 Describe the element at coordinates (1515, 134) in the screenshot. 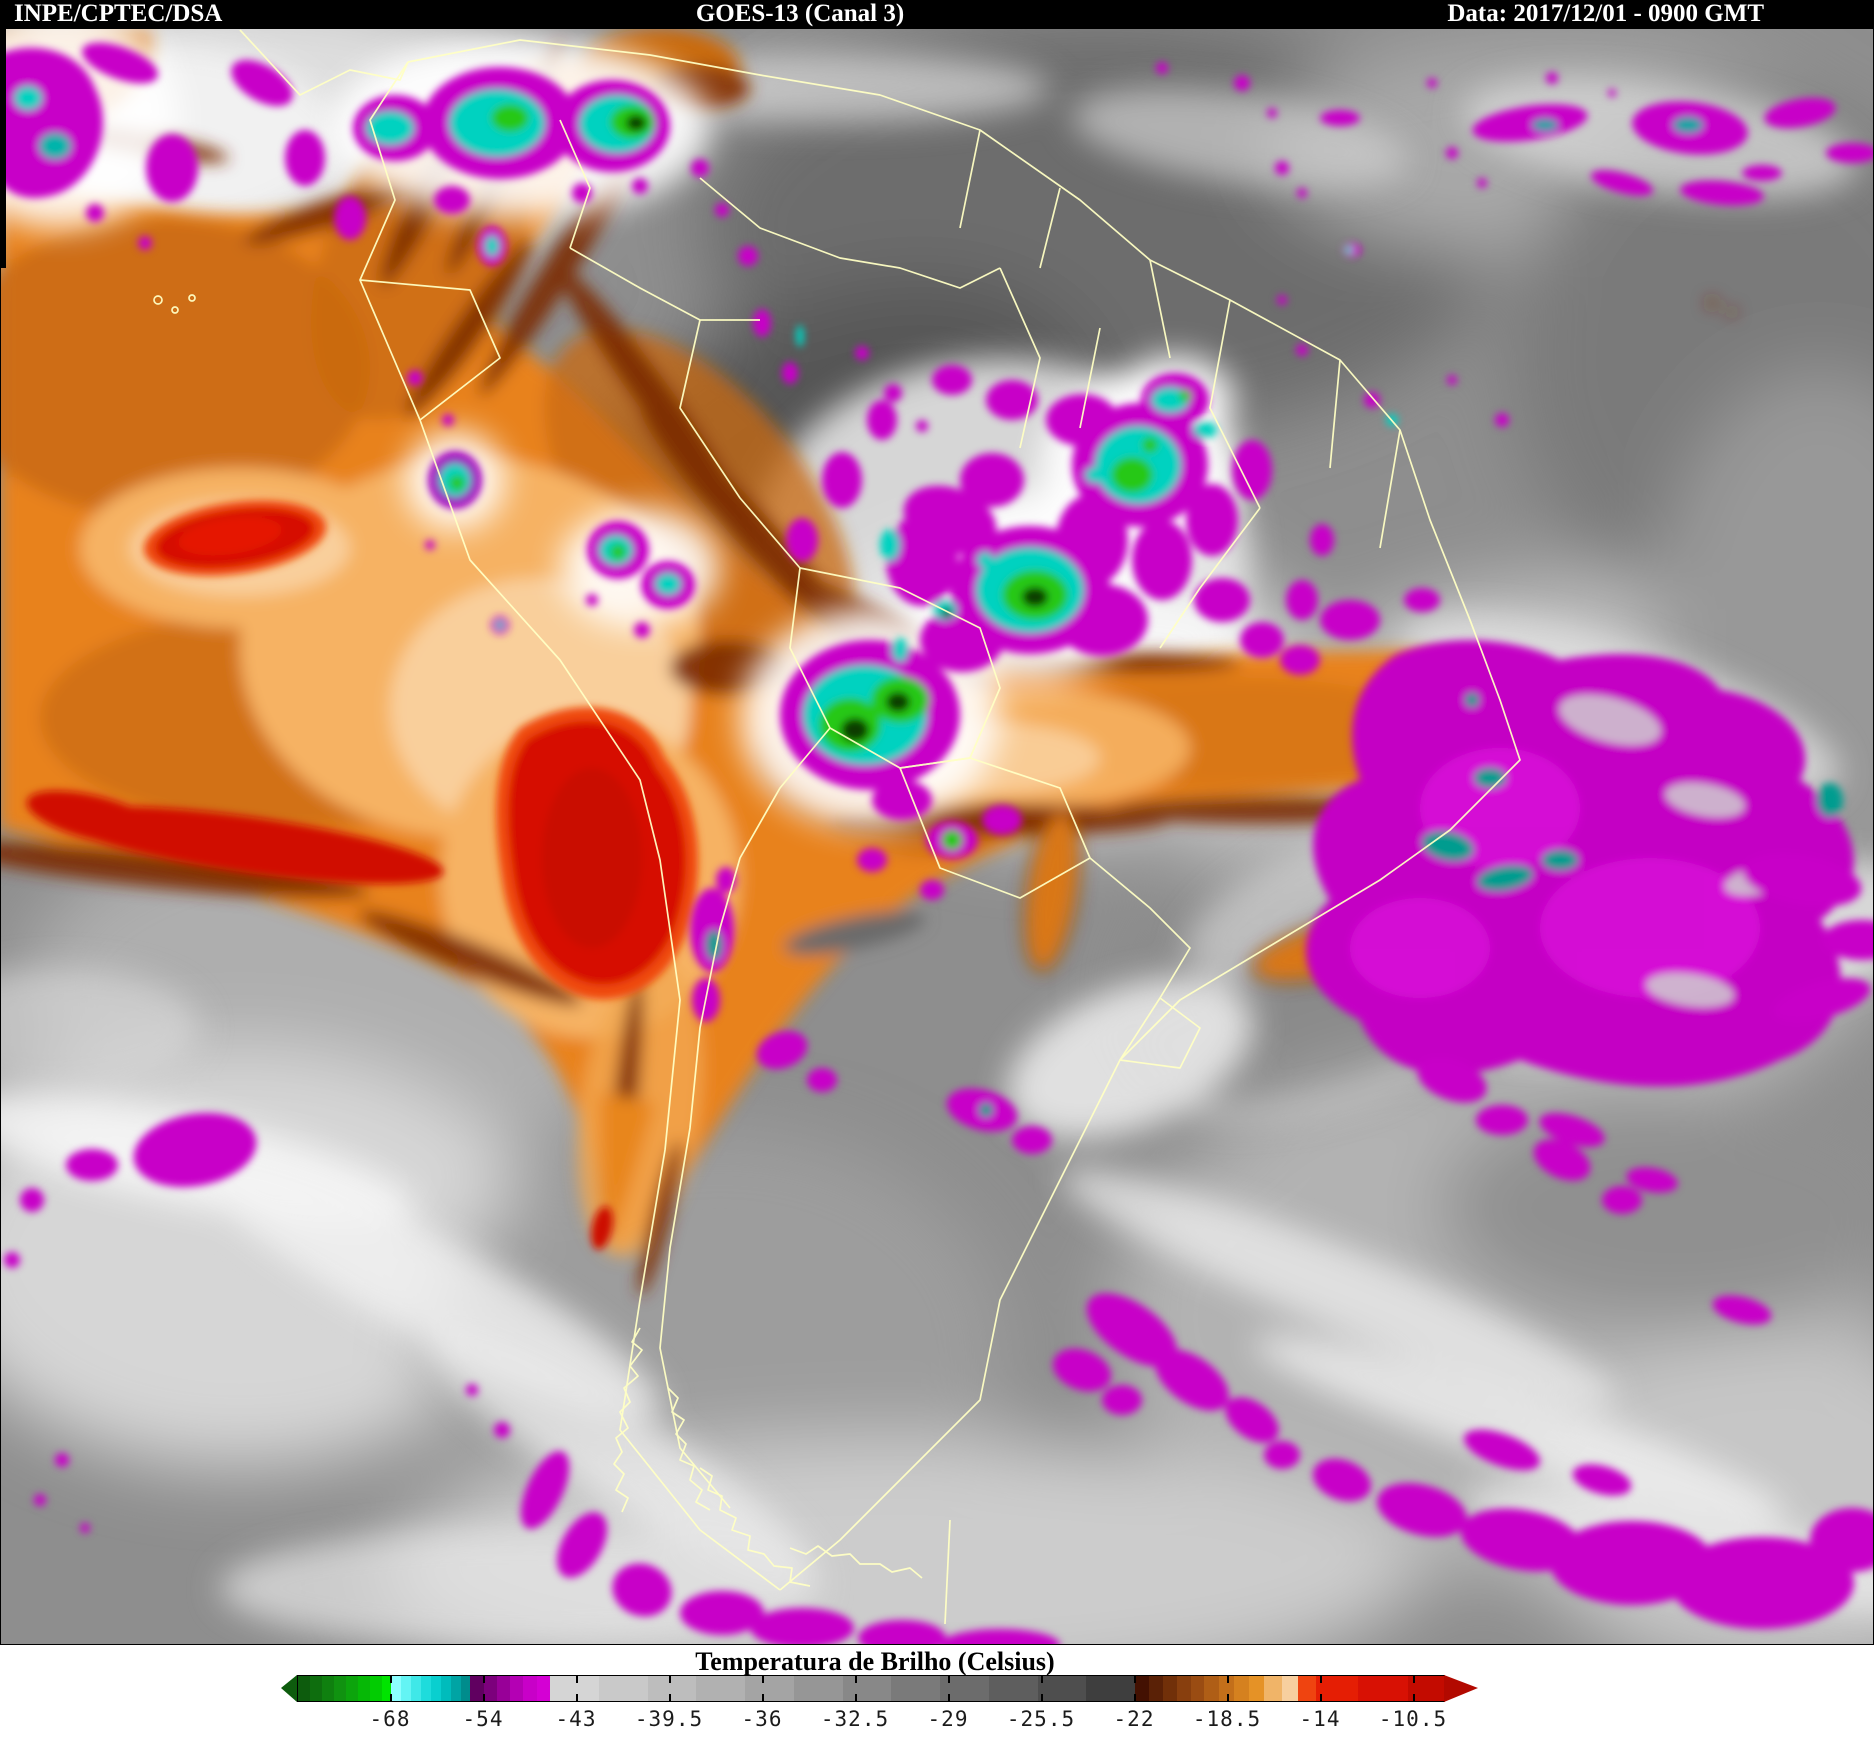

I see `storm-streaks-itcz` at that location.